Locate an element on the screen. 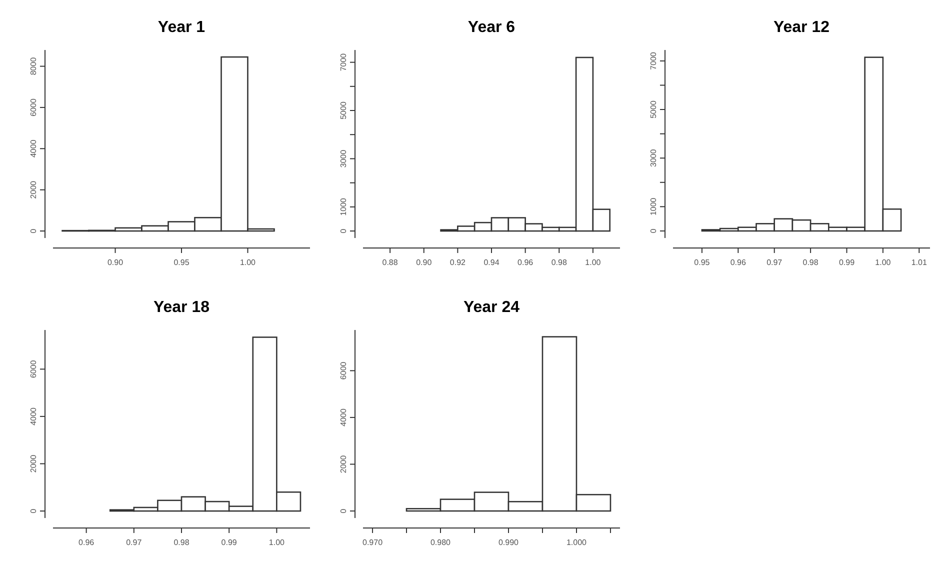  y-tick-label: 8000 is located at coordinates (33, 66).